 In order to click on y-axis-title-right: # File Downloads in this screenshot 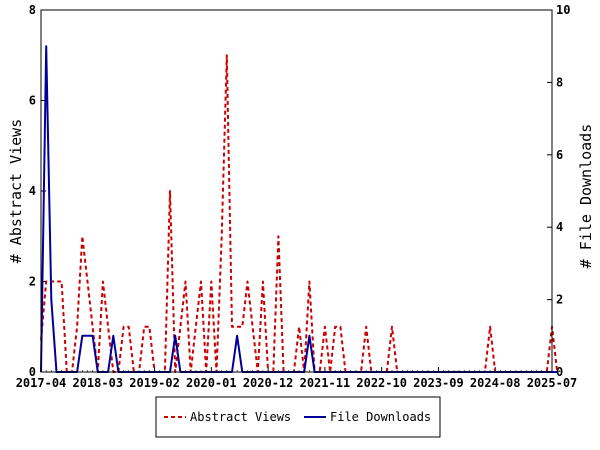, I will do `click(586, 196)`.